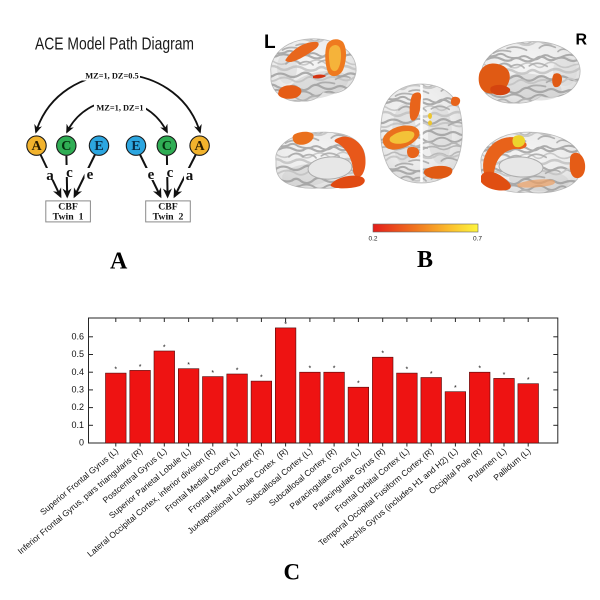 This screenshot has width=600, height=600. What do you see at coordinates (81, 443) in the screenshot?
I see `svg-text: 0` at bounding box center [81, 443].